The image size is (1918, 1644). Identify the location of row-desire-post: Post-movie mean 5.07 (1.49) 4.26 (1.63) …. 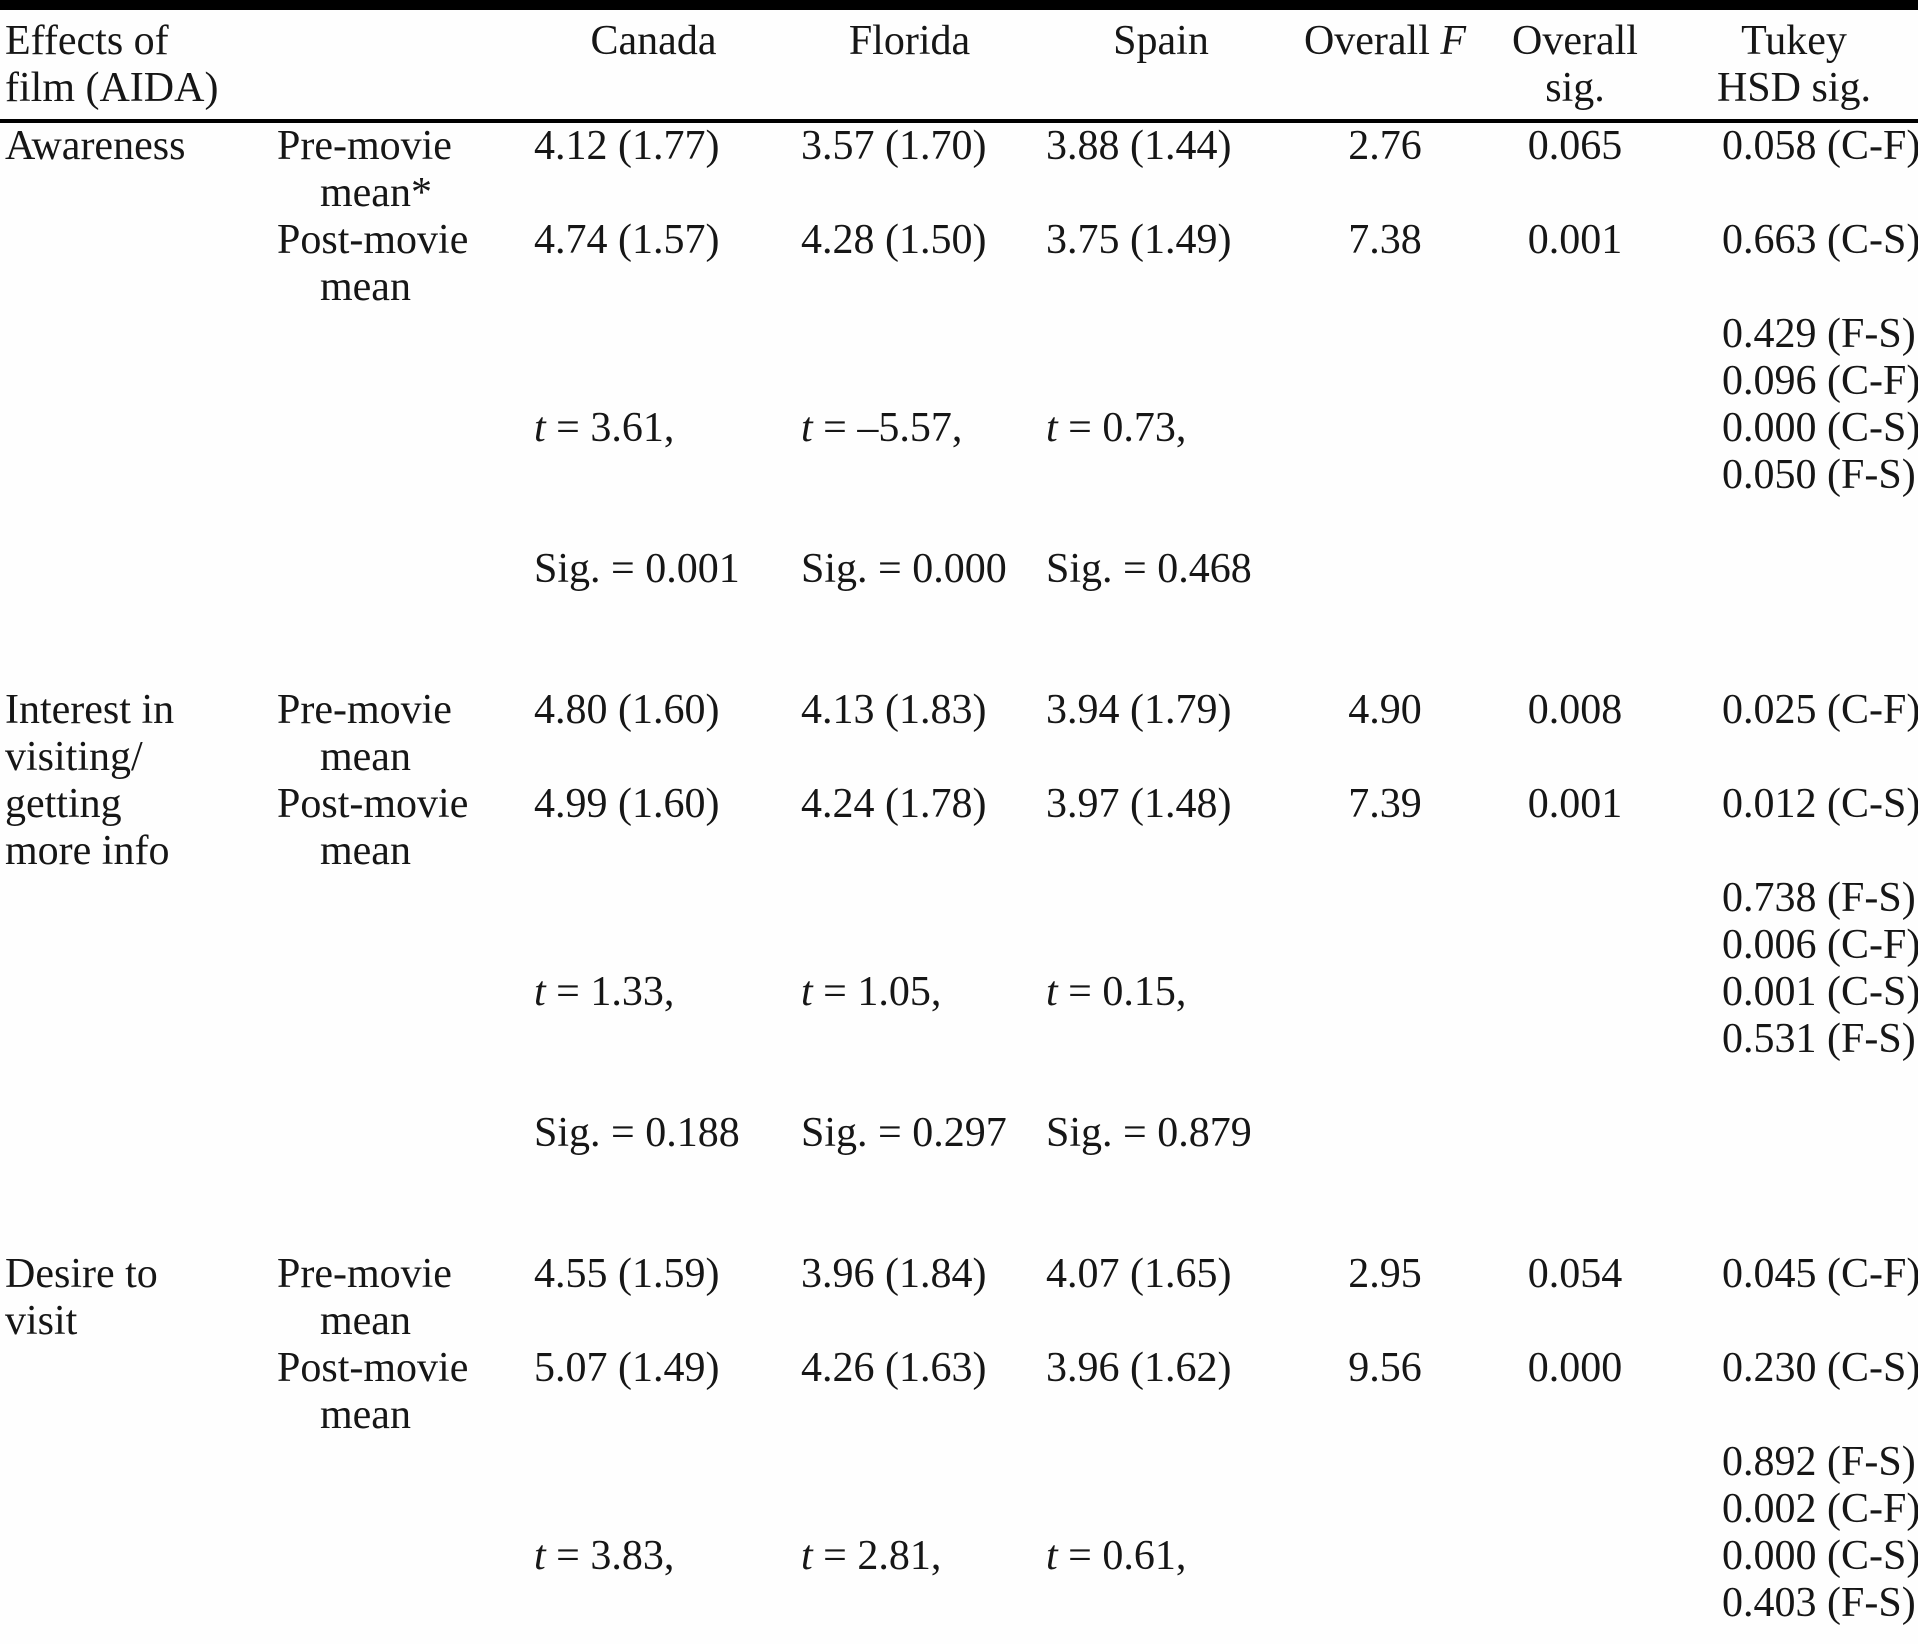
(959, 1392).